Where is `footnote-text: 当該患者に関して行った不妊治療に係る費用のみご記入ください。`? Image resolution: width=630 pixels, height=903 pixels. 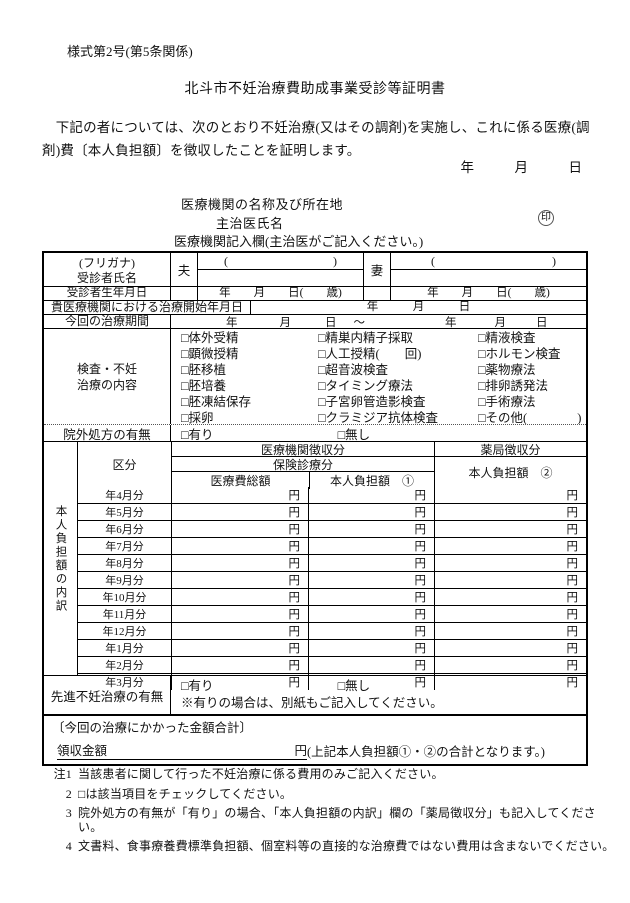 footnote-text: 当該患者に関して行った不妊治療に係る費用のみご記入ください。 is located at coordinates (261, 774).